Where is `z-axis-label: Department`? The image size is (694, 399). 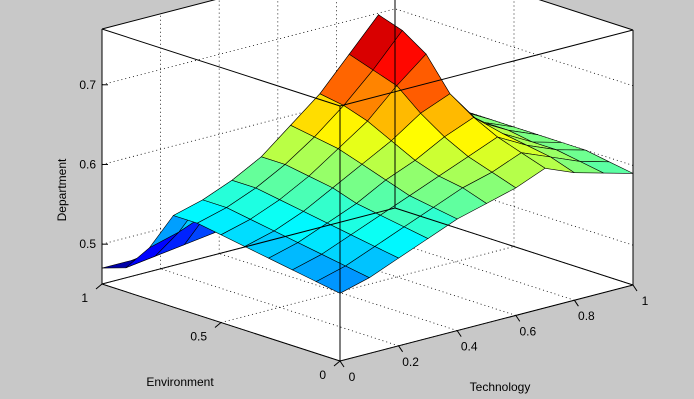
z-axis-label: Department is located at coordinates (62, 189).